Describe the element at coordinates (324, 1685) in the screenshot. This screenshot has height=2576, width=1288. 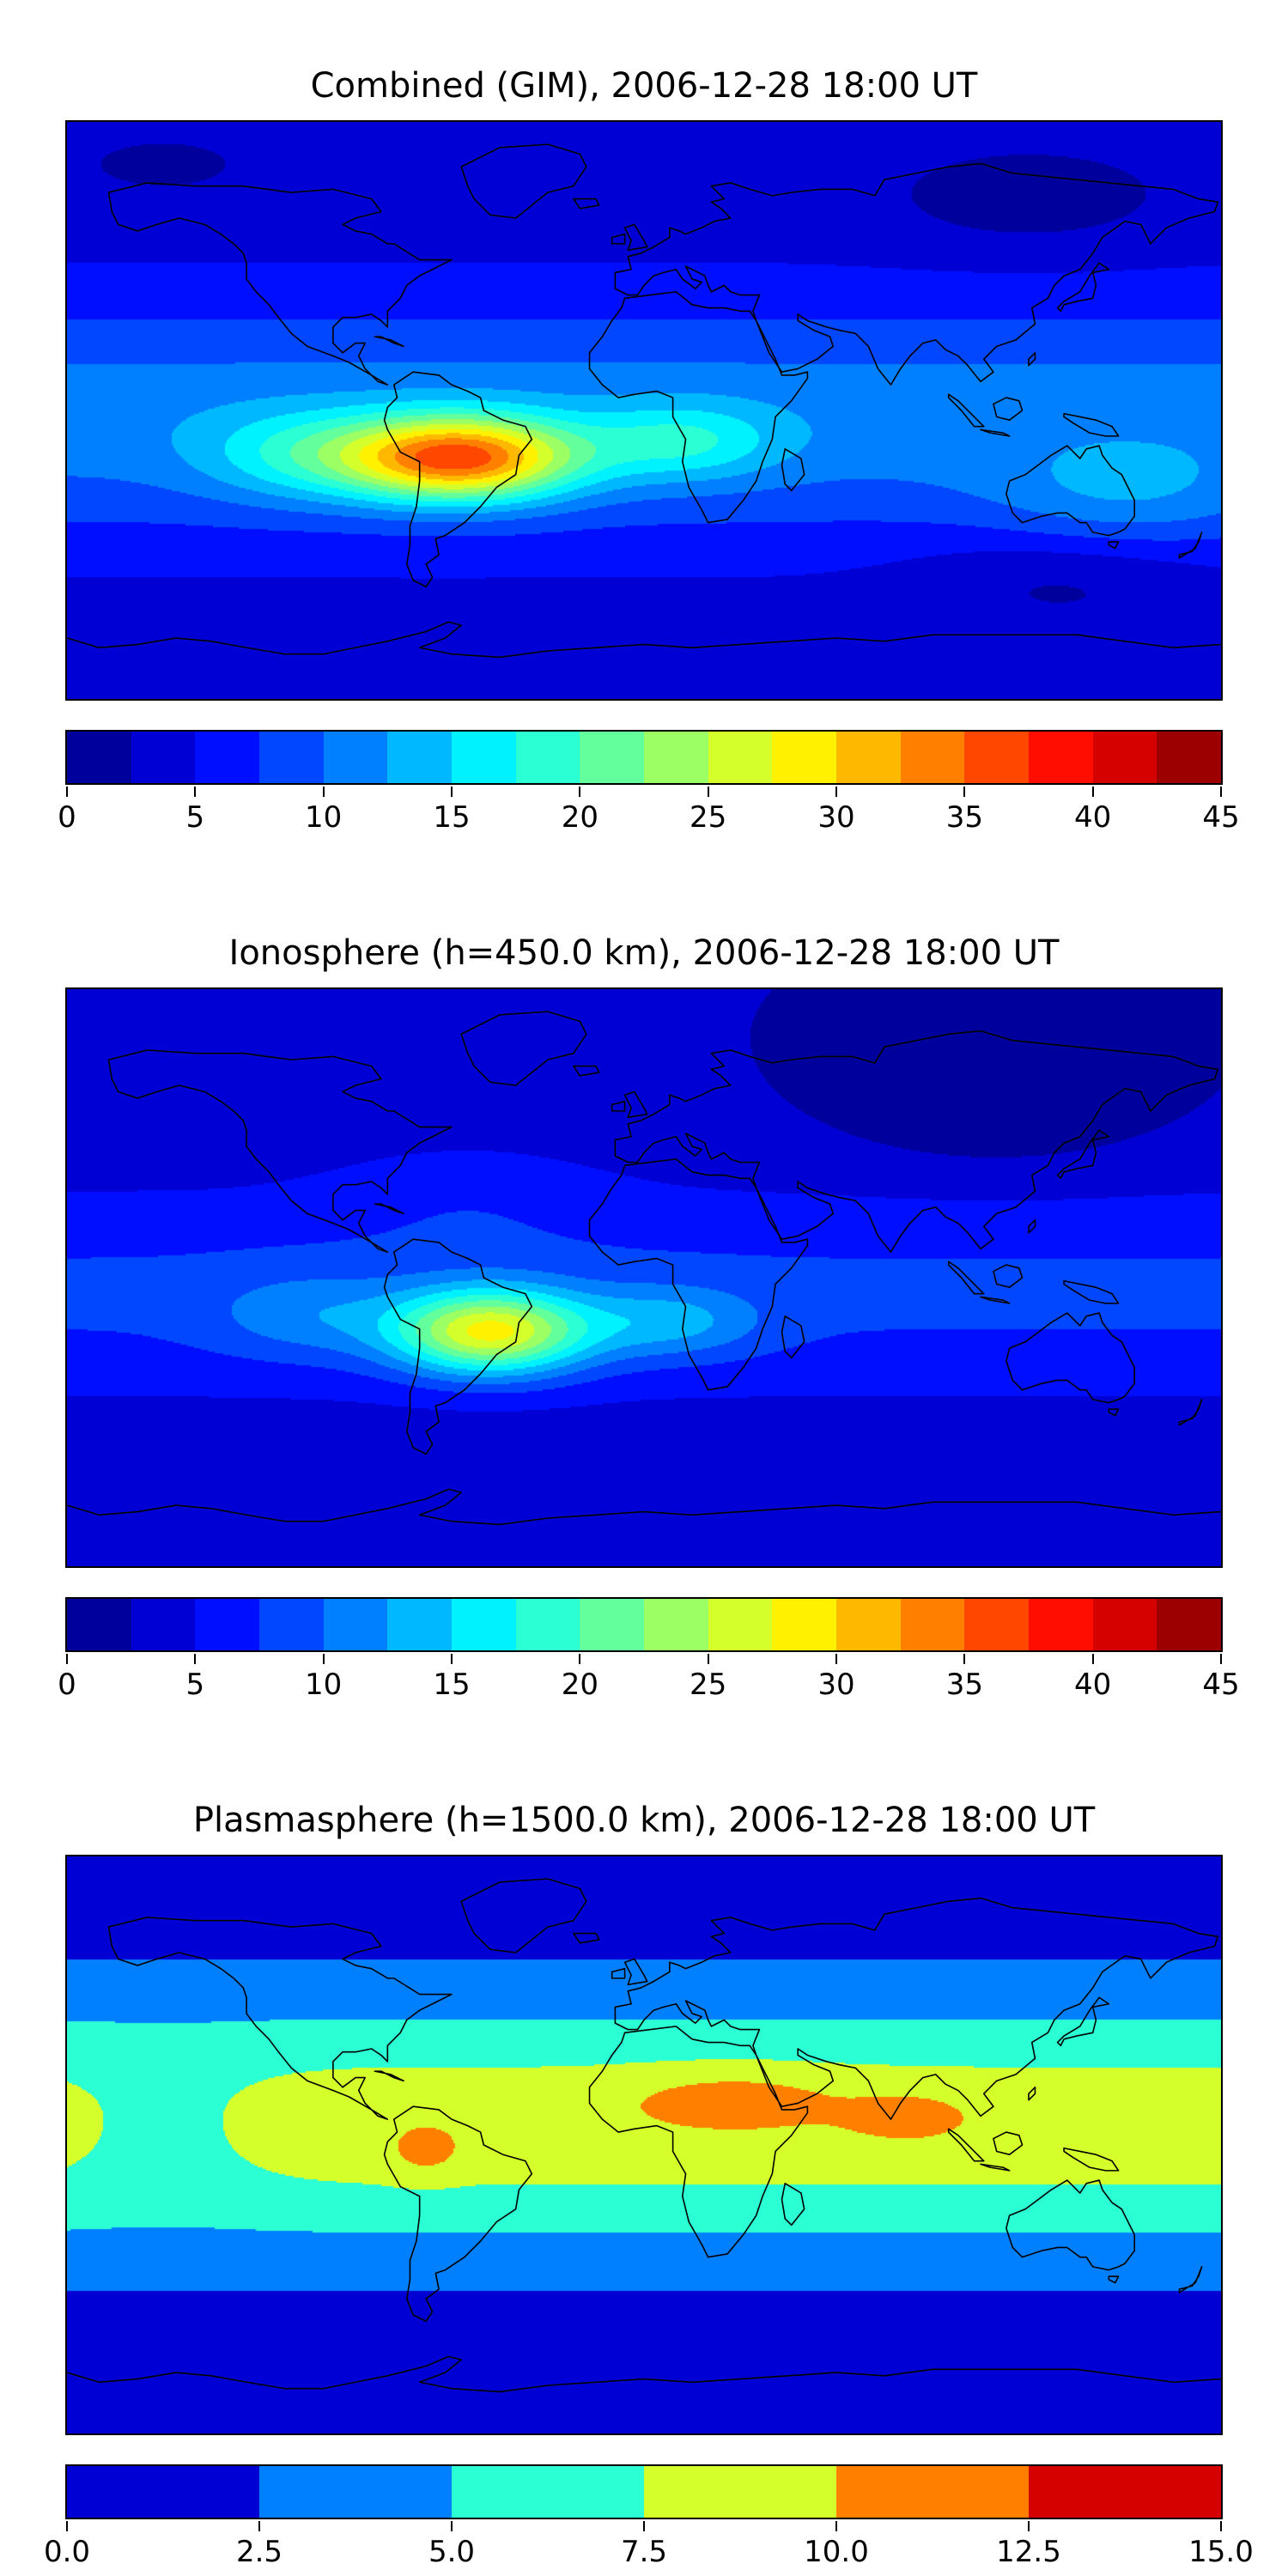
I see `colorbar-tick-label: 10` at that location.